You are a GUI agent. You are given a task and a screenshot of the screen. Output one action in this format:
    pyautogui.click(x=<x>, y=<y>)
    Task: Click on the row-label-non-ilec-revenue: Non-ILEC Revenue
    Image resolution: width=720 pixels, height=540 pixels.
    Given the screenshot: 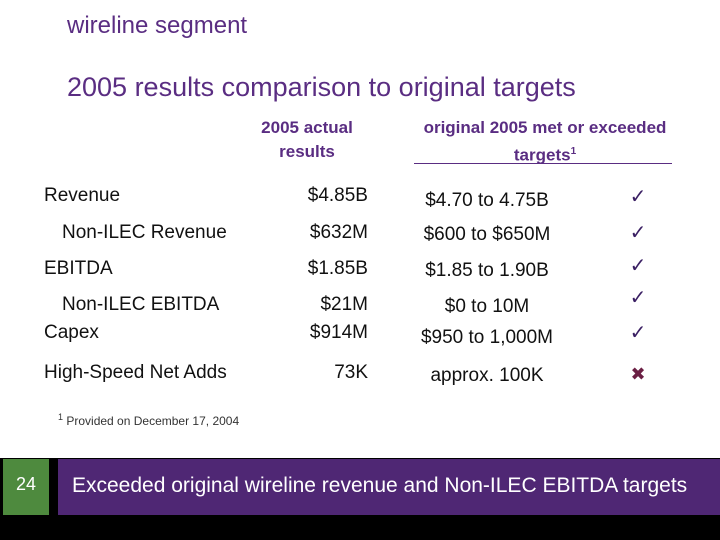 What is the action you would take?
    pyautogui.click(x=144, y=232)
    